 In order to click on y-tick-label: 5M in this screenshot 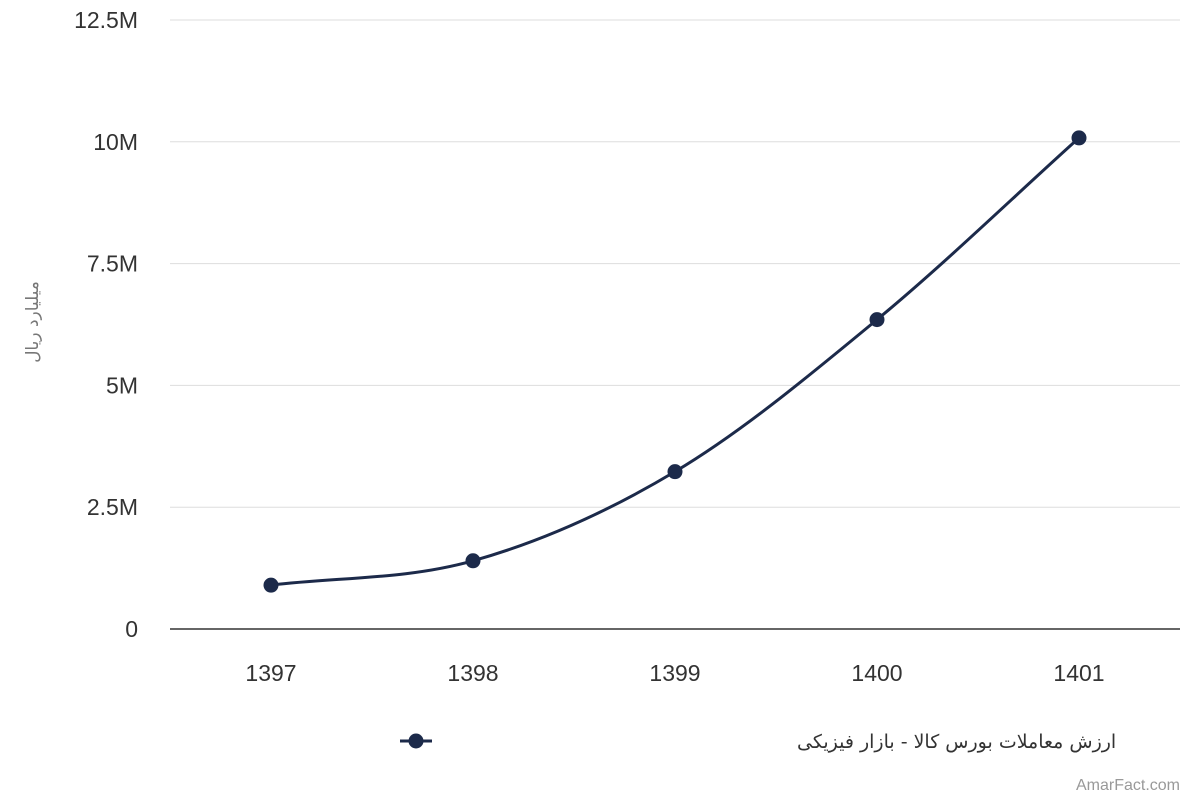, I will do `click(122, 385)`.